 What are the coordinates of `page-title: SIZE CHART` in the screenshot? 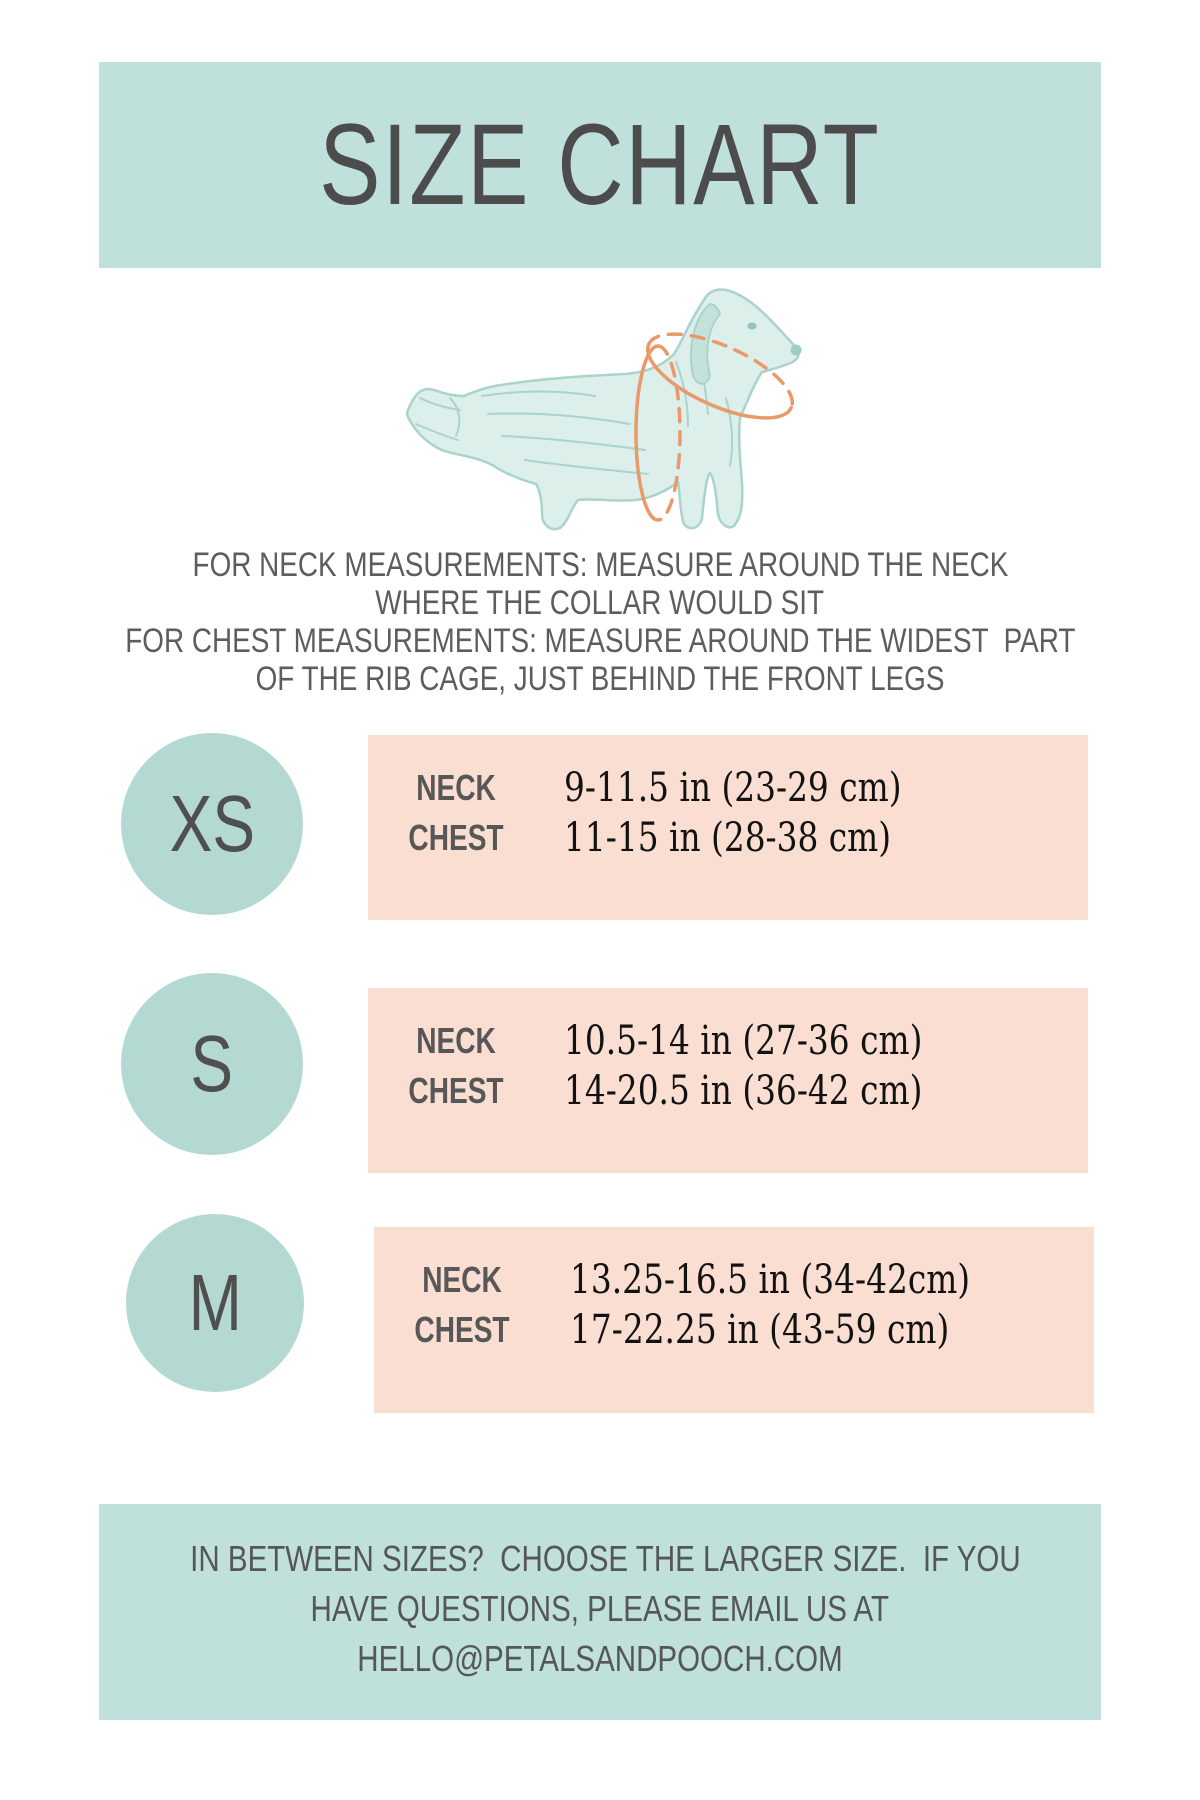 It's located at (600, 165).